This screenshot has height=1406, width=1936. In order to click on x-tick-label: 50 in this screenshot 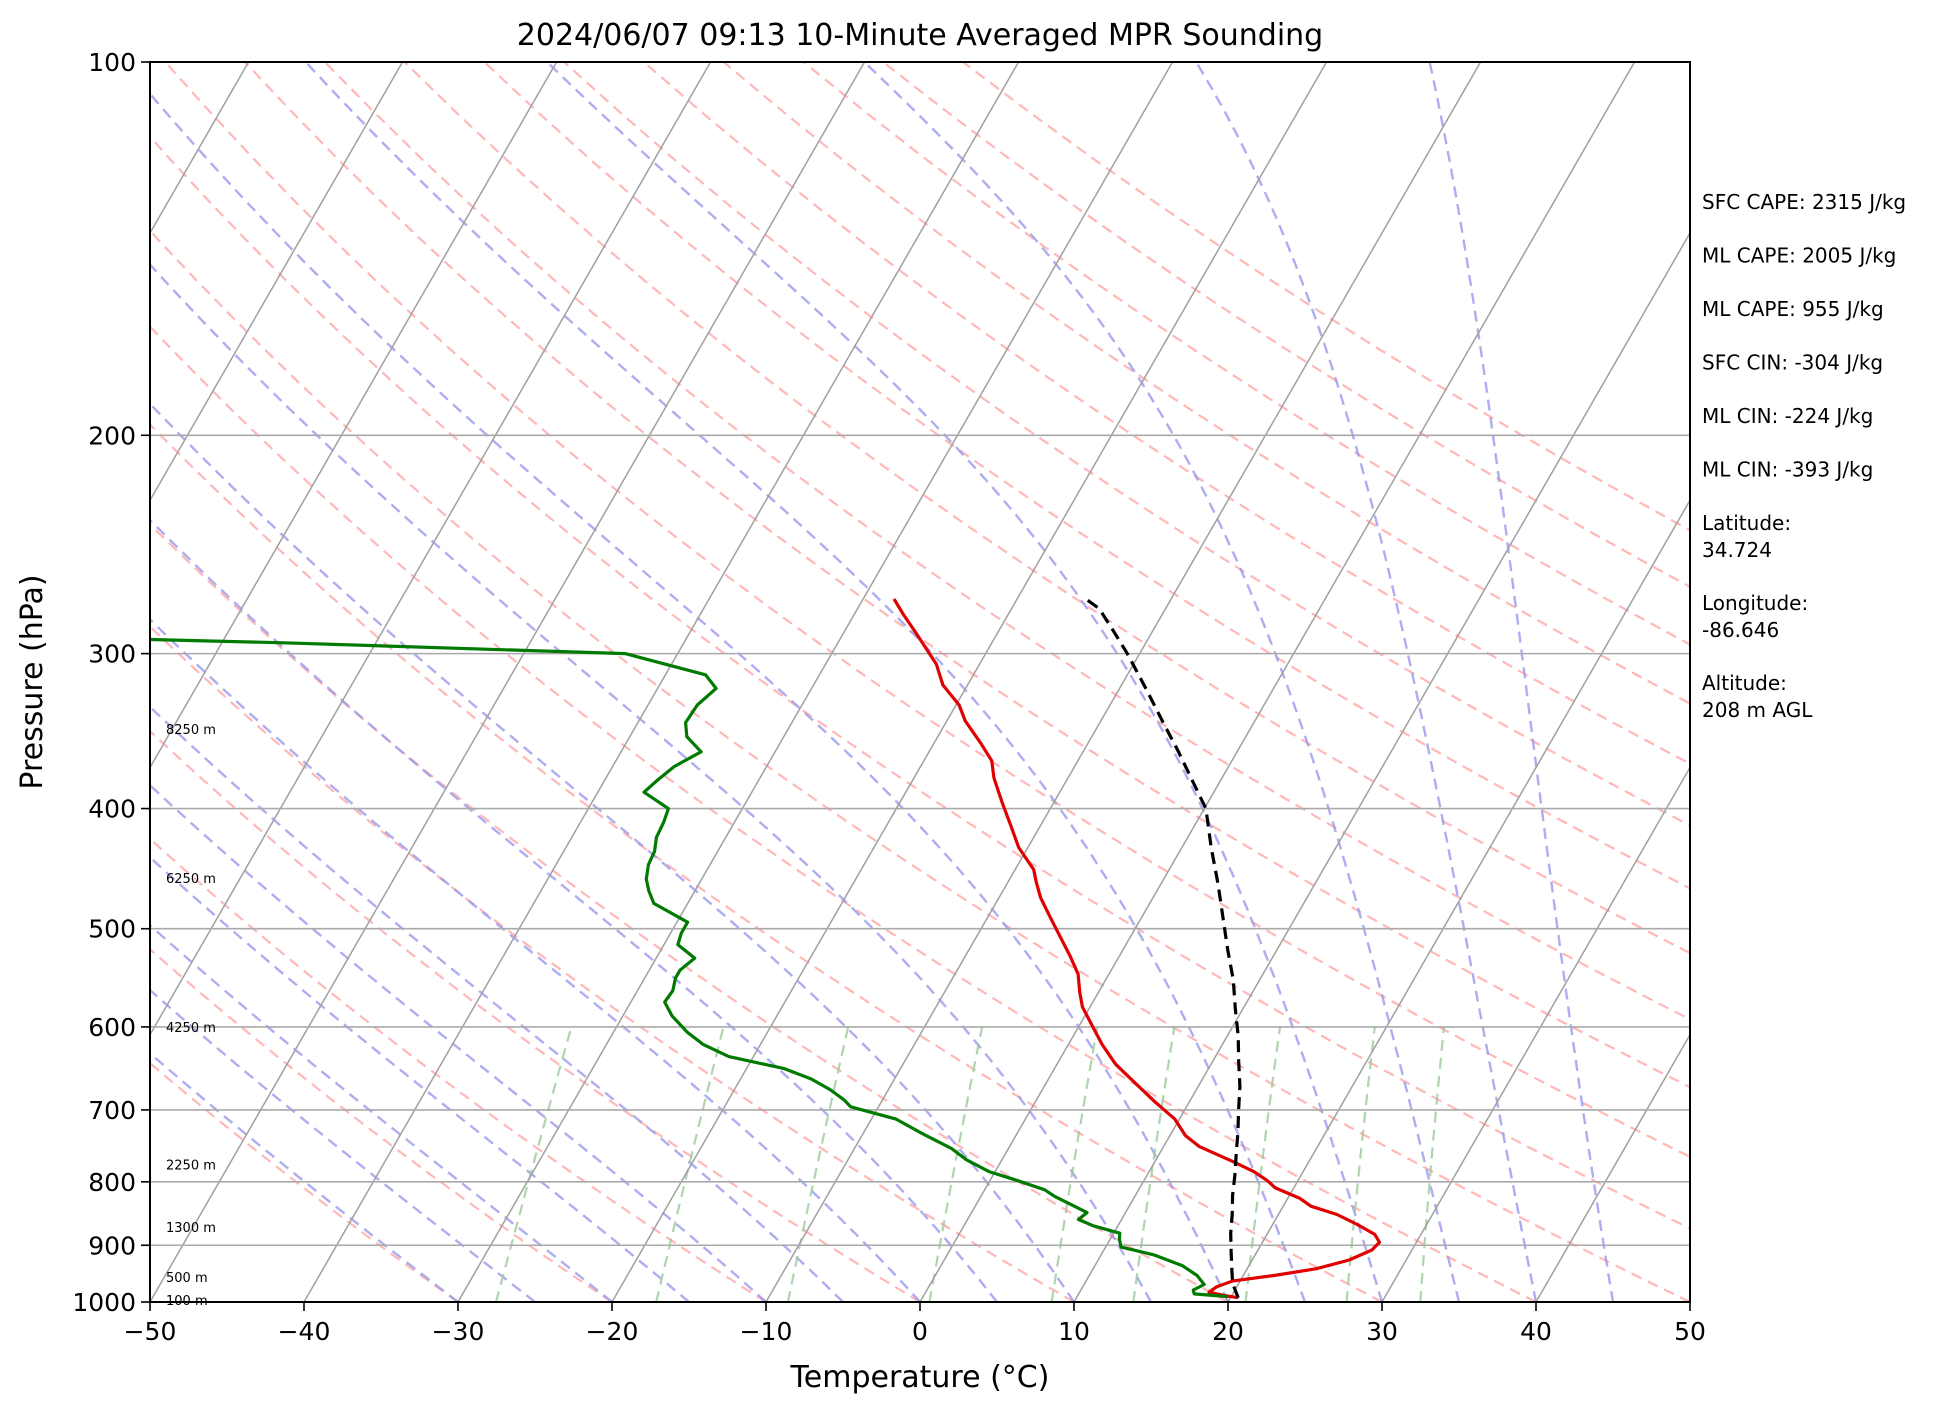, I will do `click(1690, 1331)`.